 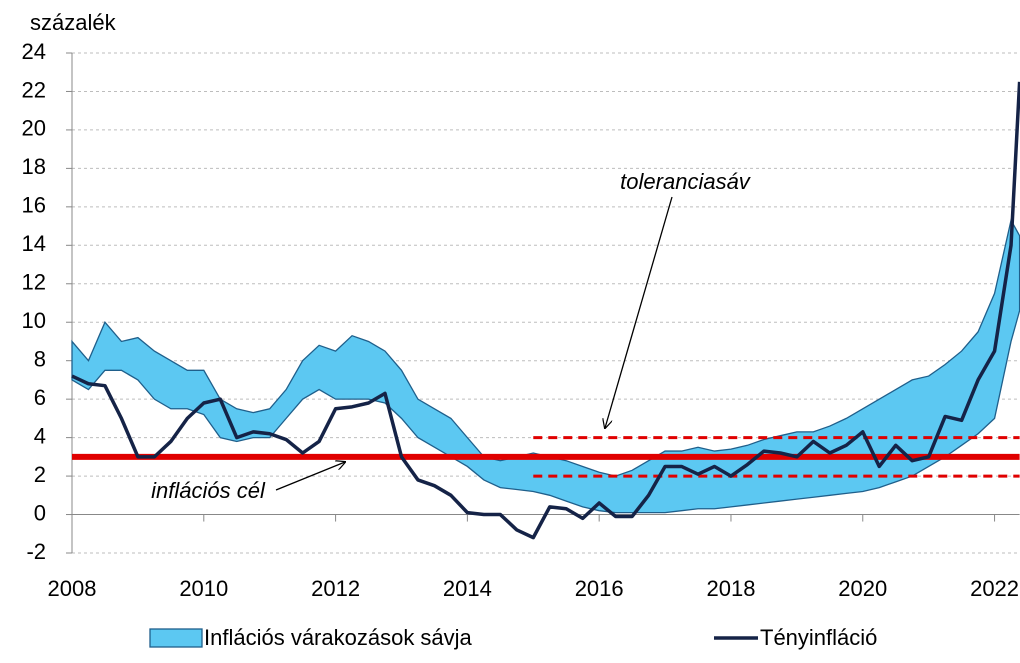 I want to click on y-unit: százalék, so click(x=73, y=22).